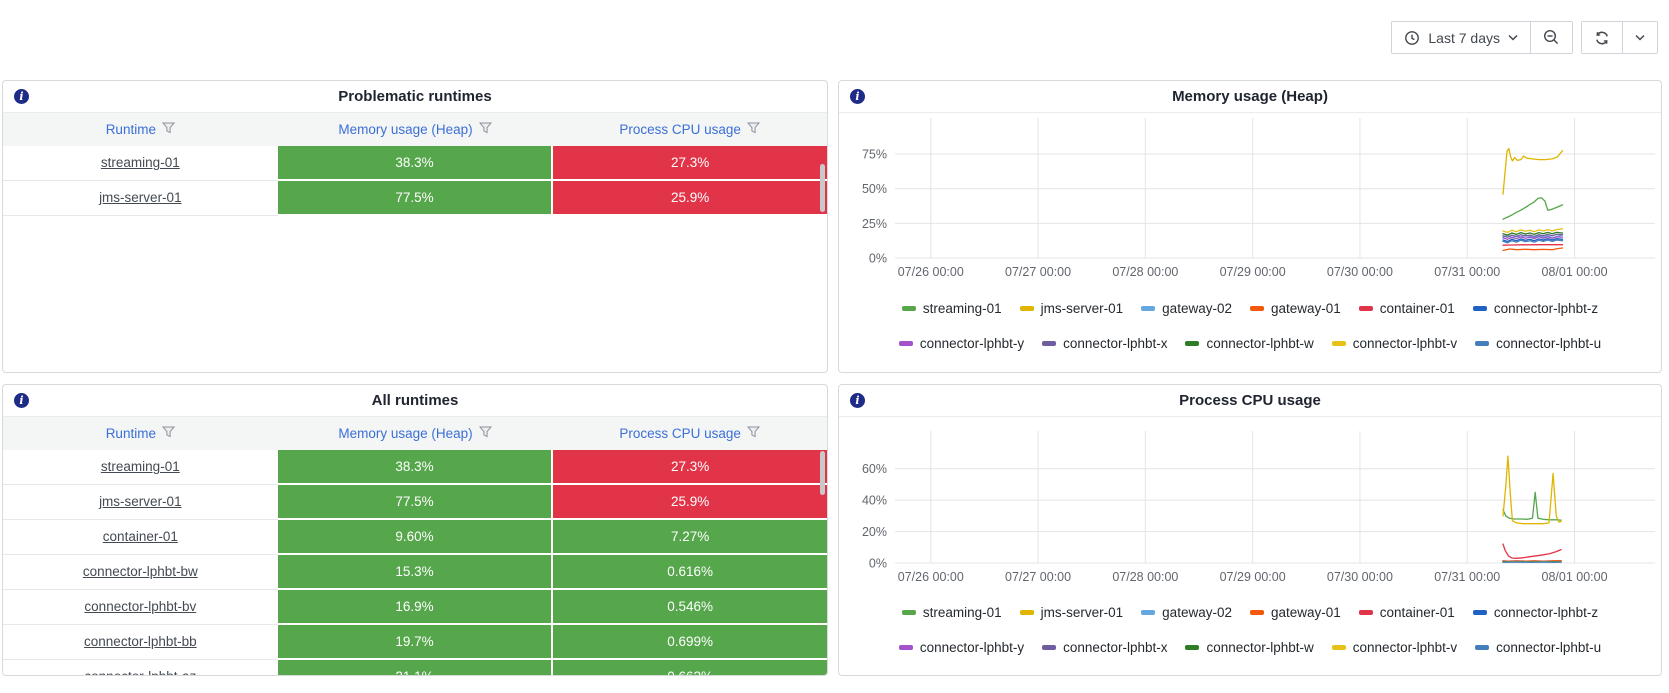 The height and width of the screenshot is (693, 1669). I want to click on refresh-controls-group, so click(1619, 37).